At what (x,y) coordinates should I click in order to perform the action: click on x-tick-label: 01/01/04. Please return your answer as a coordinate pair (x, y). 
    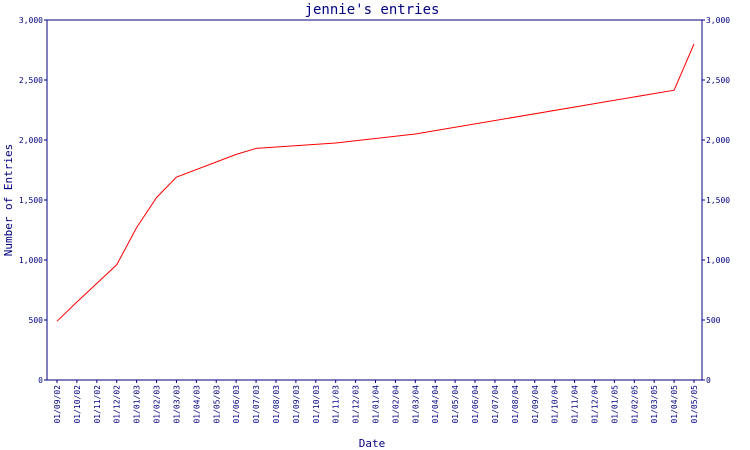
    Looking at the image, I should click on (376, 404).